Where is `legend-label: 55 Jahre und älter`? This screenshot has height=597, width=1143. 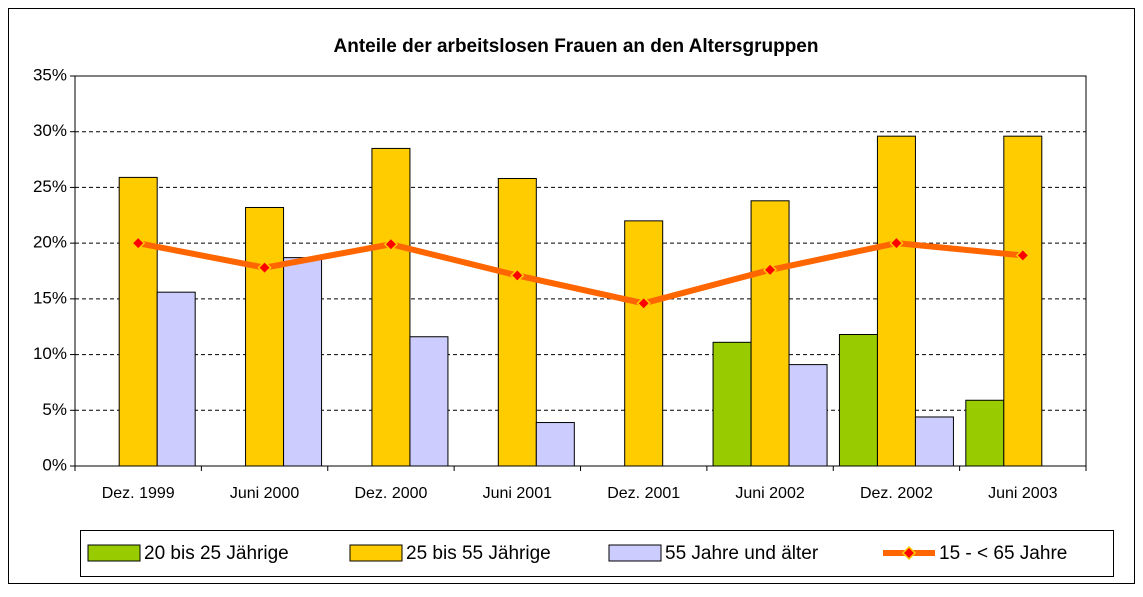
legend-label: 55 Jahre und älter is located at coordinates (742, 553).